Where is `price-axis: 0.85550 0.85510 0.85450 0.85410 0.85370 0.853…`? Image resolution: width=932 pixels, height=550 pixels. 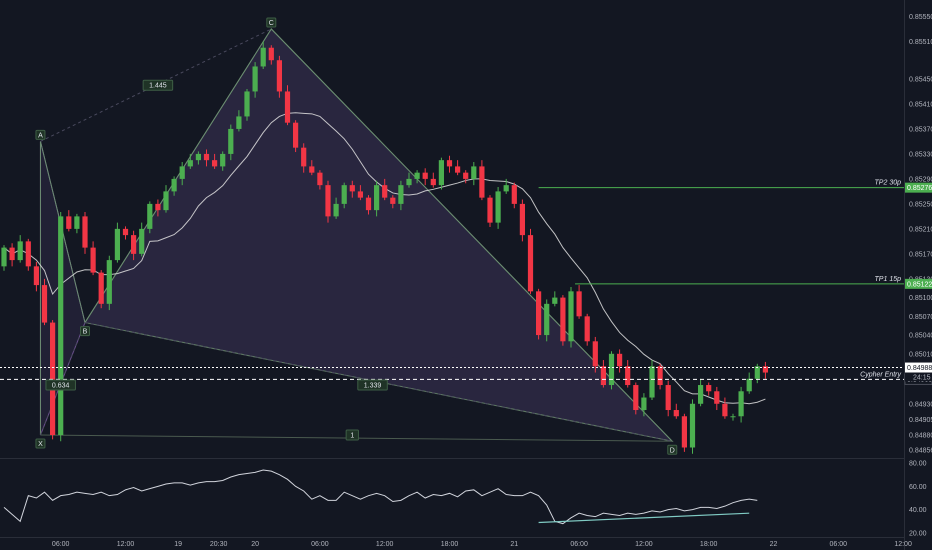 price-axis: 0.85550 0.85510 0.85450 0.85410 0.85370 0.853… is located at coordinates (918, 234).